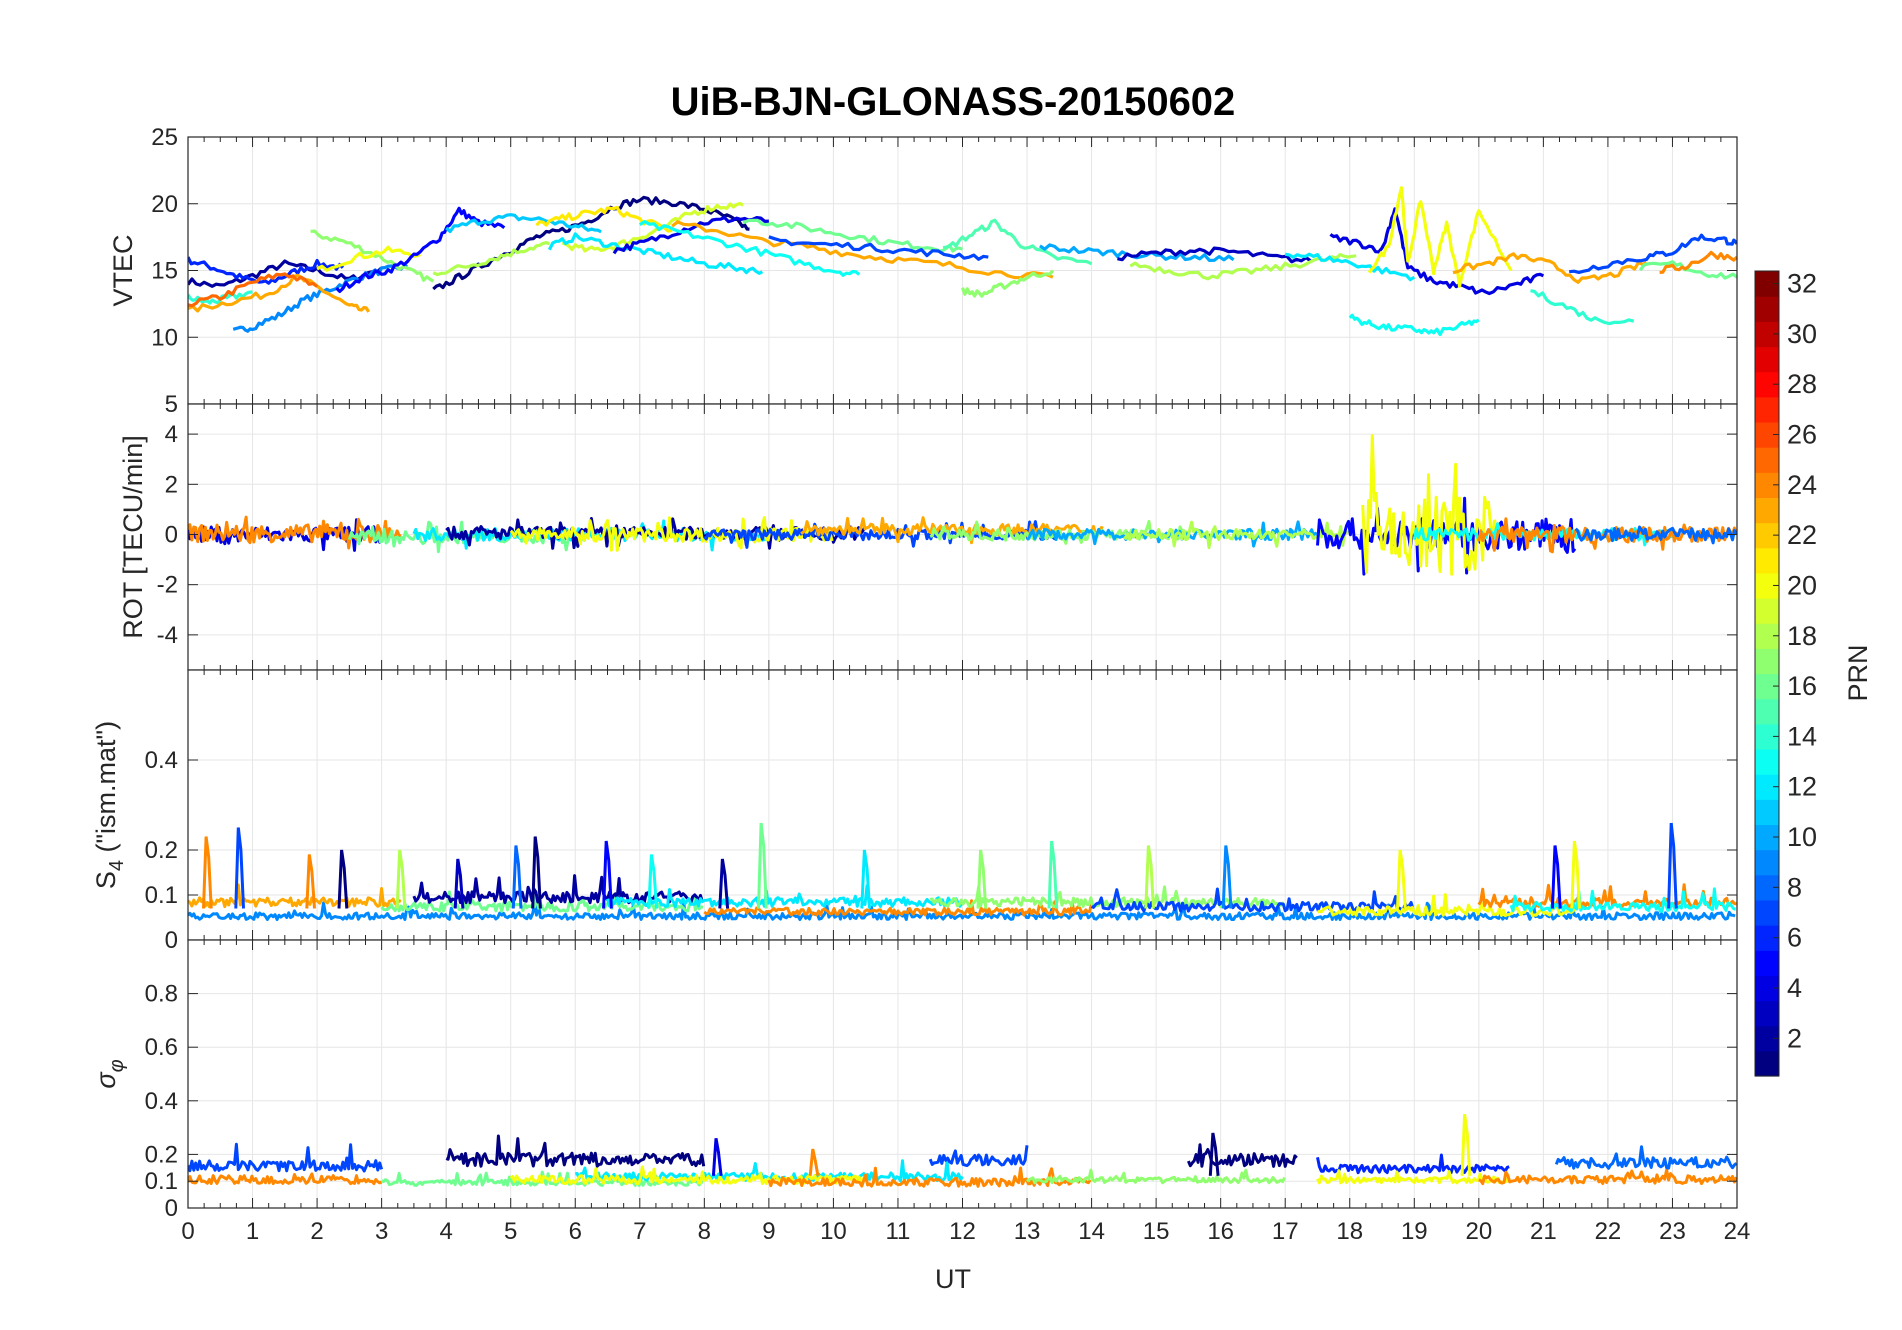 This screenshot has width=1902, height=1330. Describe the element at coordinates (1794, 938) in the screenshot. I see `colorbar-tick-label: 6` at that location.